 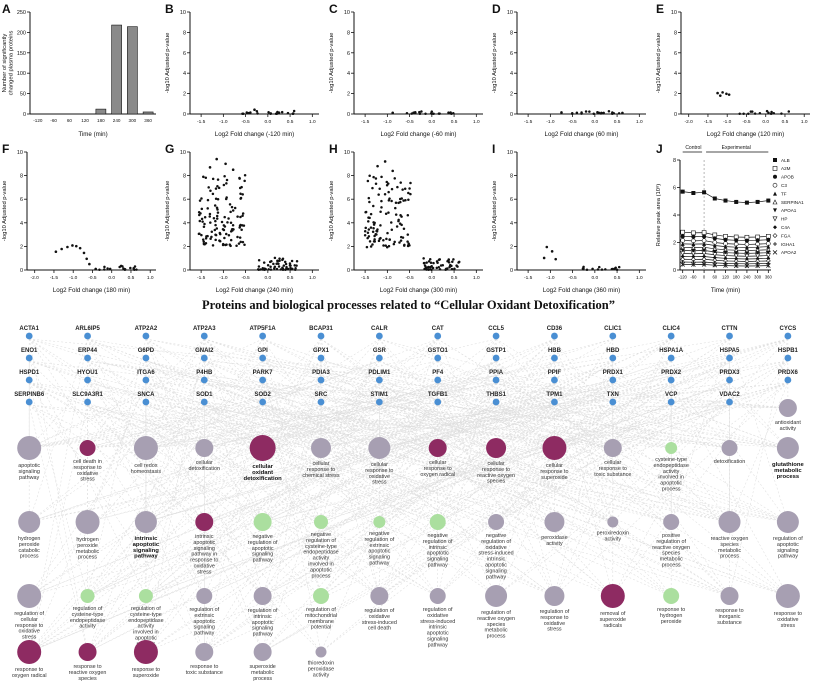 What do you see at coordinates (29, 329) in the screenshot?
I see `protein-label: ACTA1` at bounding box center [29, 329].